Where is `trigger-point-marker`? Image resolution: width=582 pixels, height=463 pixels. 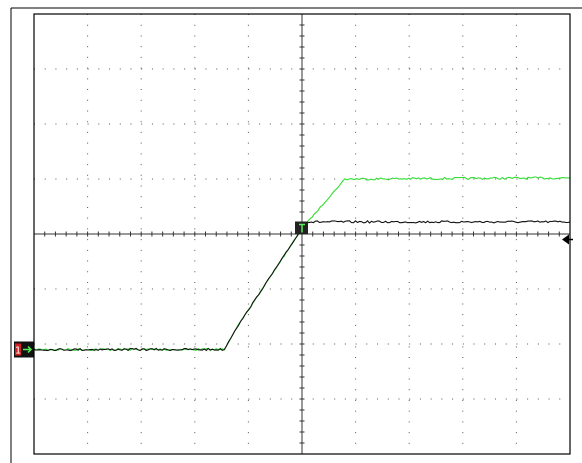 trigger-point-marker is located at coordinates (301, 228).